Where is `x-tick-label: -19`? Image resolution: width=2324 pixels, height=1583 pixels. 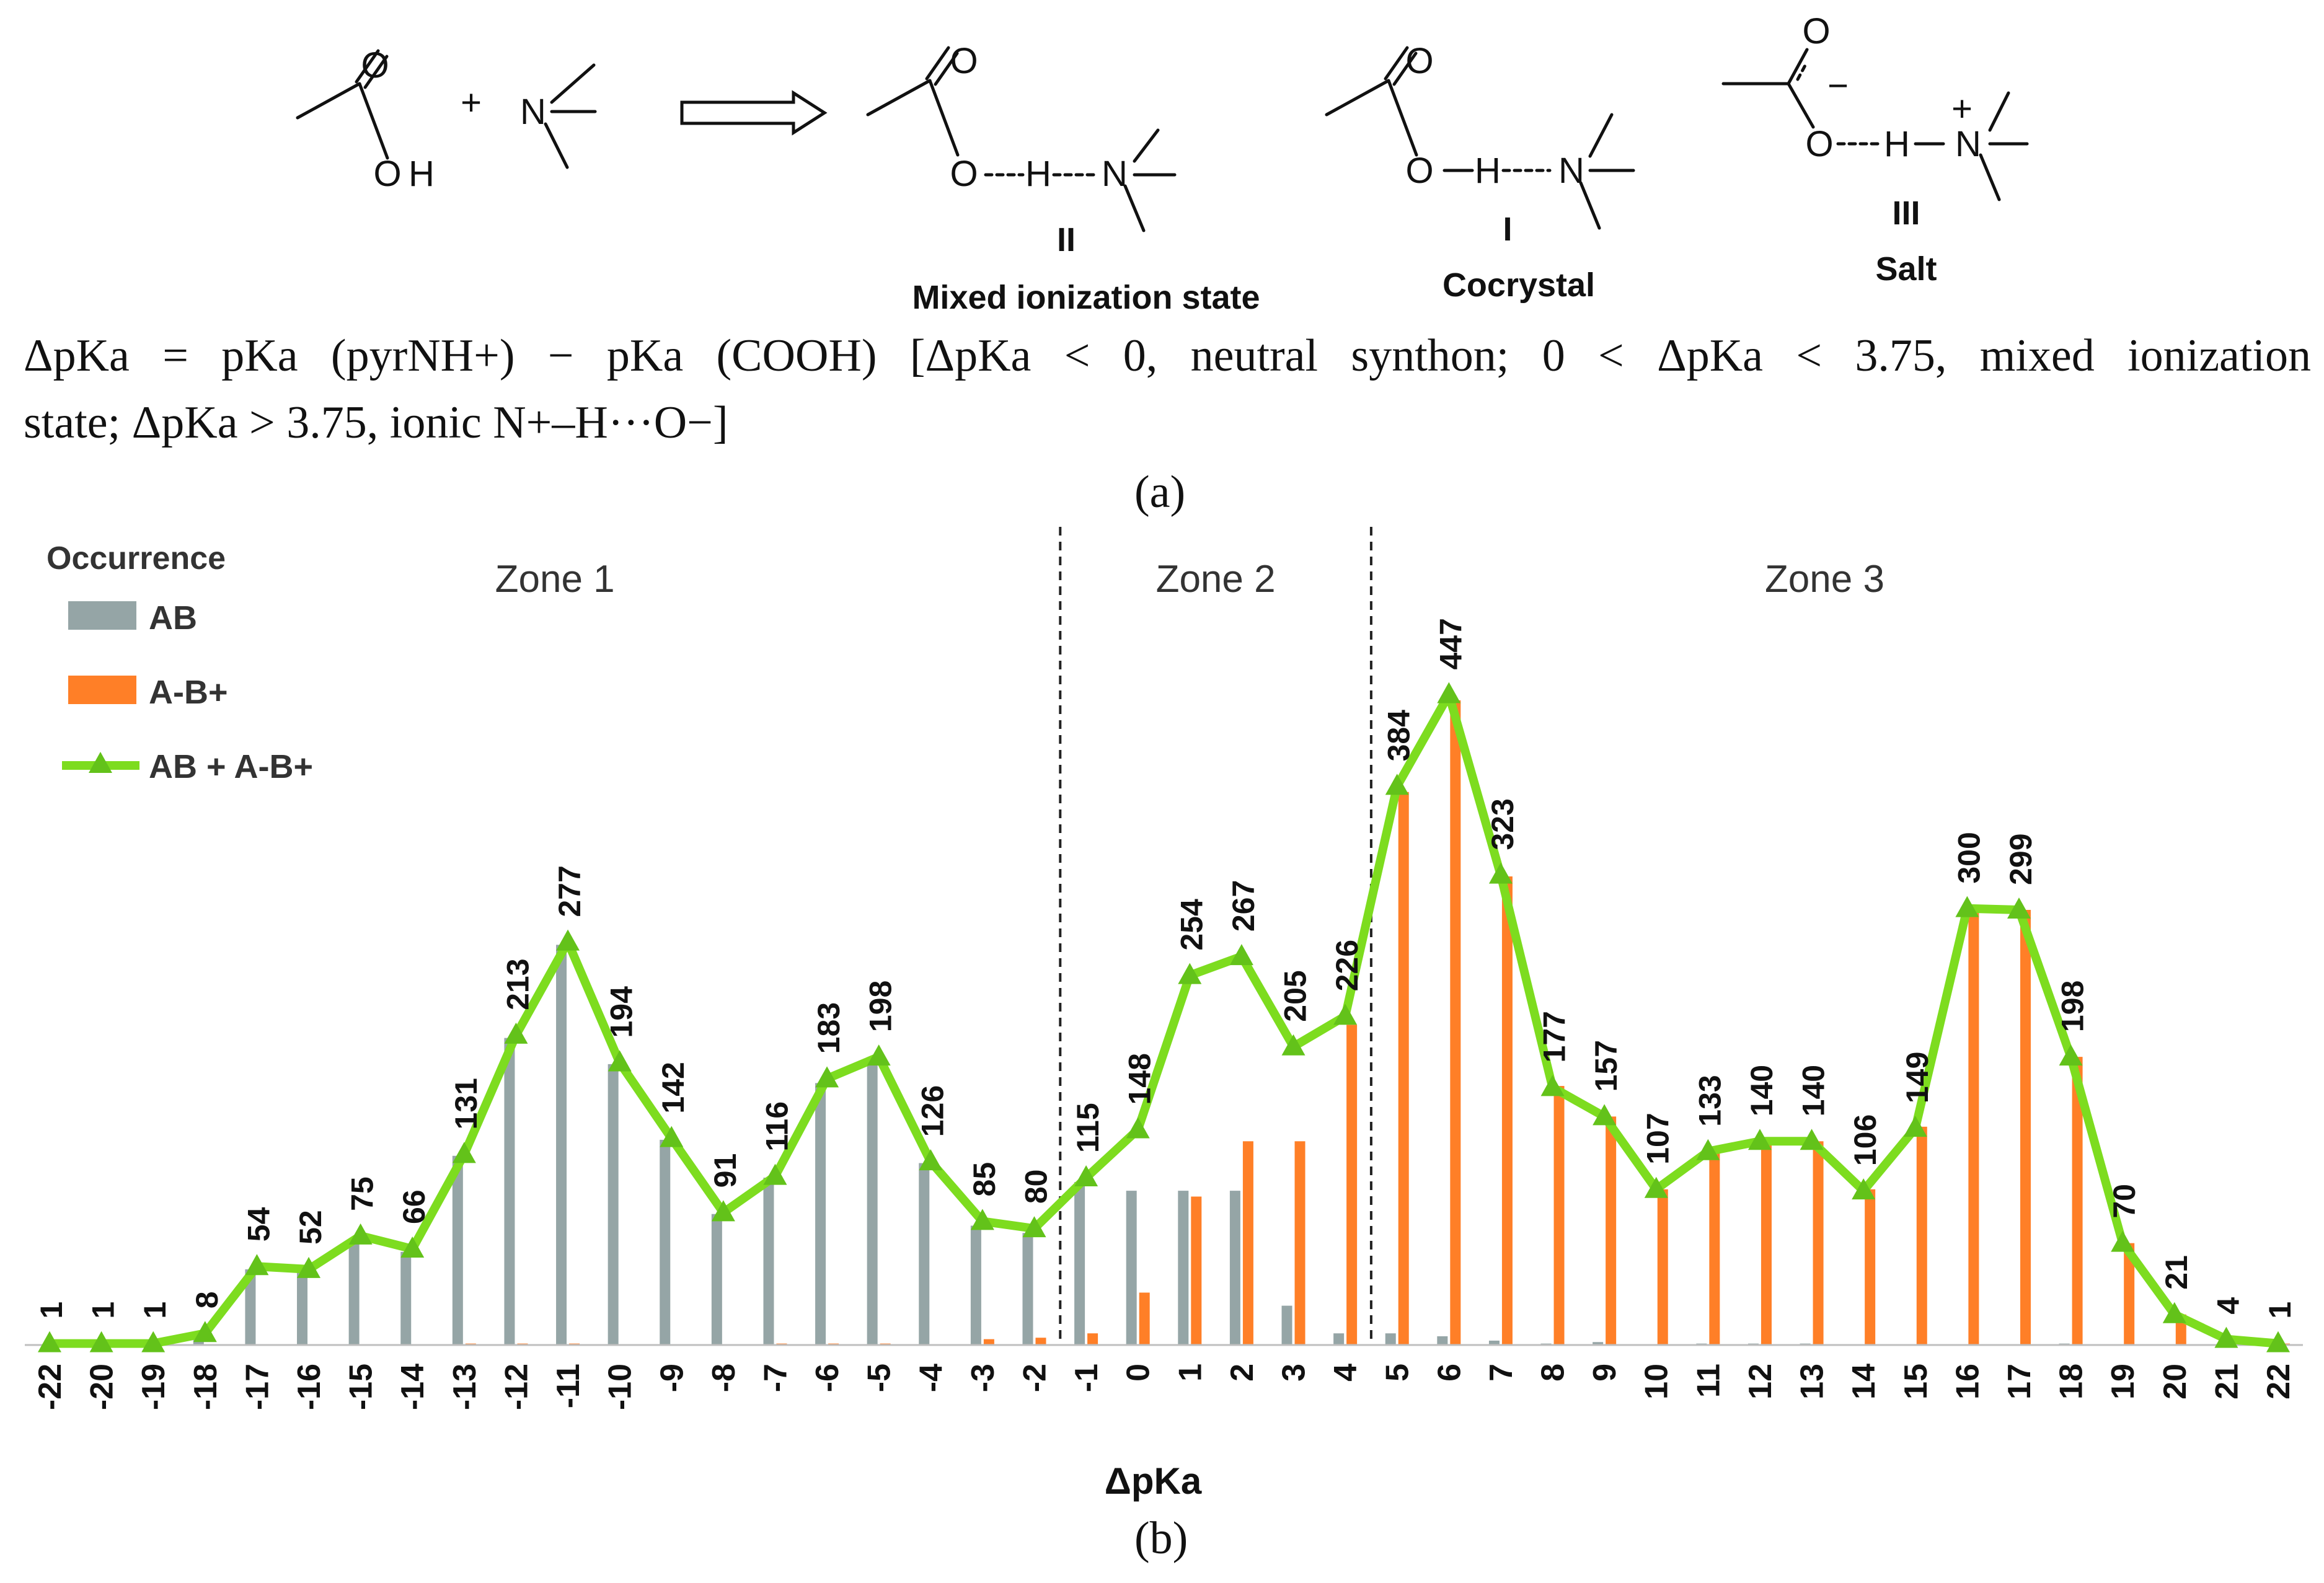
x-tick-label: -19 is located at coordinates (154, 1387).